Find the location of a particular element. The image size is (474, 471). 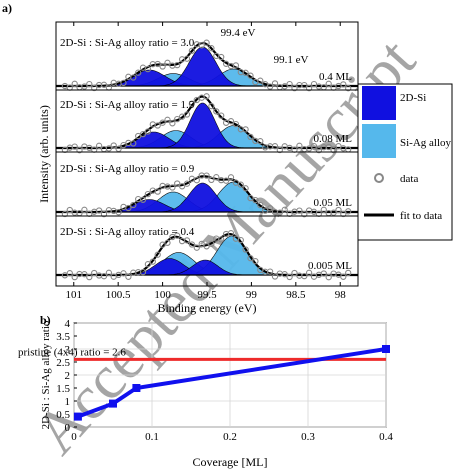

ratio-label: 2D-Si : Si-Ag alloy ratio = 0.4 is located at coordinates (127, 232).